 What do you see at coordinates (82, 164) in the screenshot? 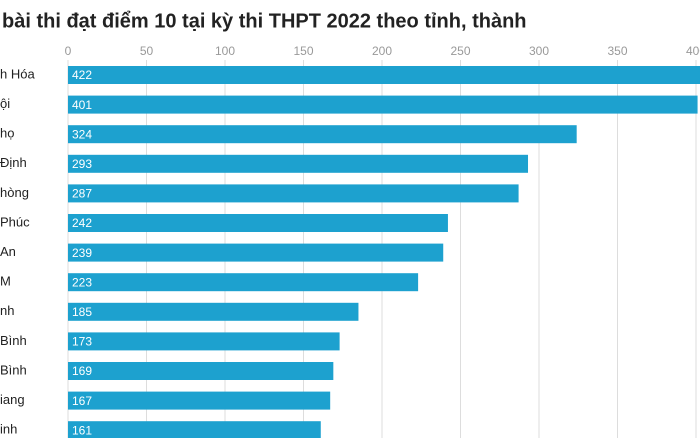
I see `value-label: 293` at bounding box center [82, 164].